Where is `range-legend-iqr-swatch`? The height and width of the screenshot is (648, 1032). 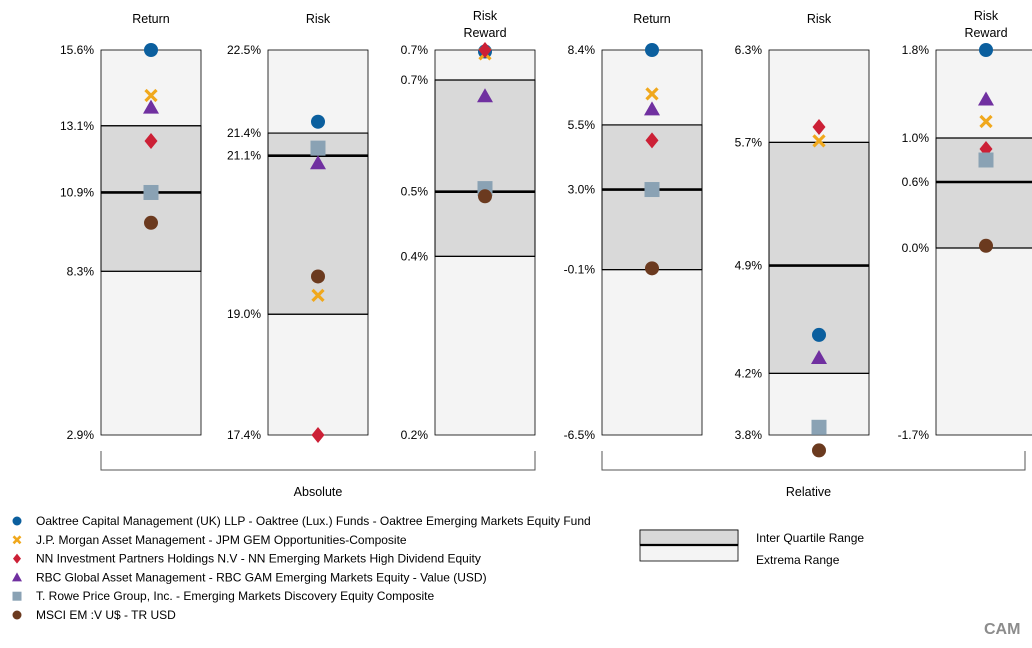 range-legend-iqr-swatch is located at coordinates (689, 537).